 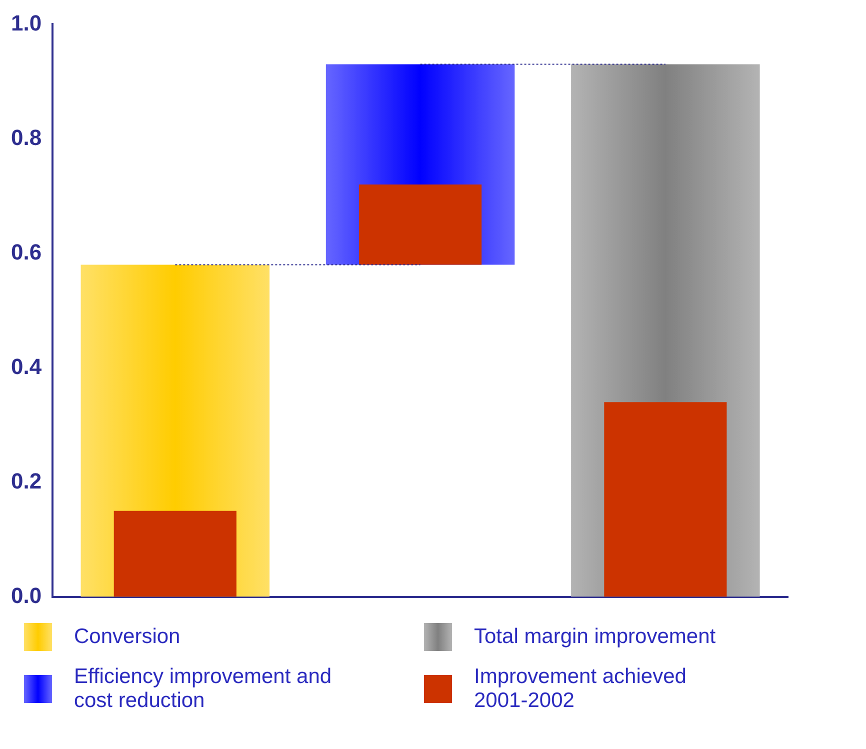 What do you see at coordinates (26, 366) in the screenshot?
I see `y-tick-label: 0.4` at bounding box center [26, 366].